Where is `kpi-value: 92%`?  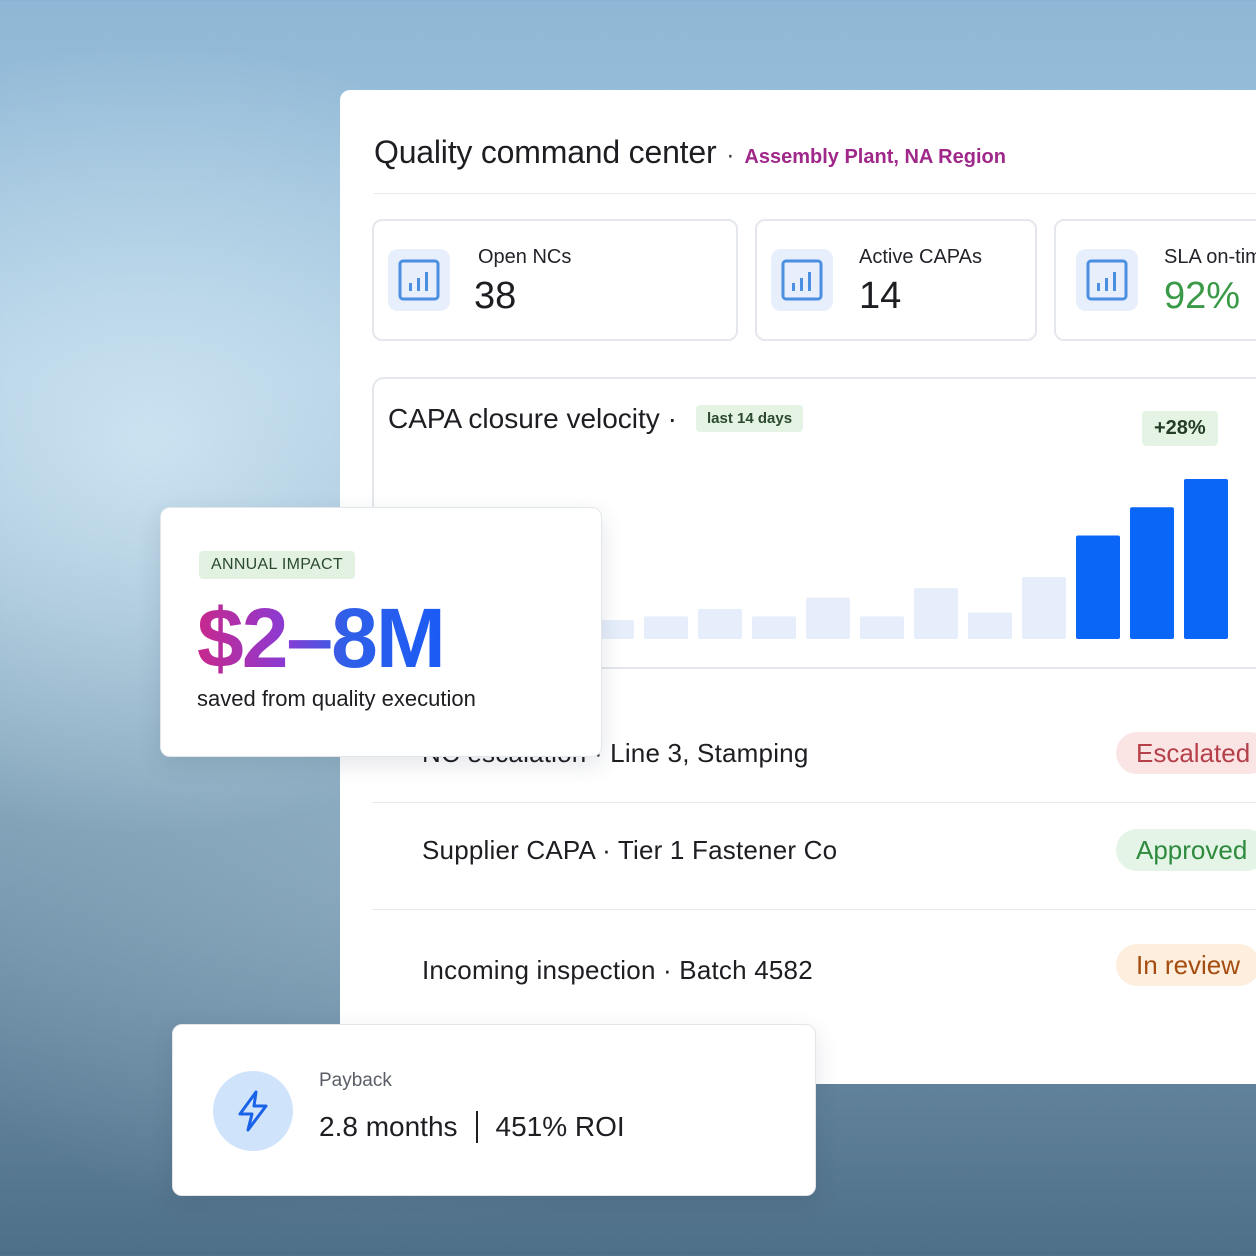
kpi-value: 92% is located at coordinates (1202, 296).